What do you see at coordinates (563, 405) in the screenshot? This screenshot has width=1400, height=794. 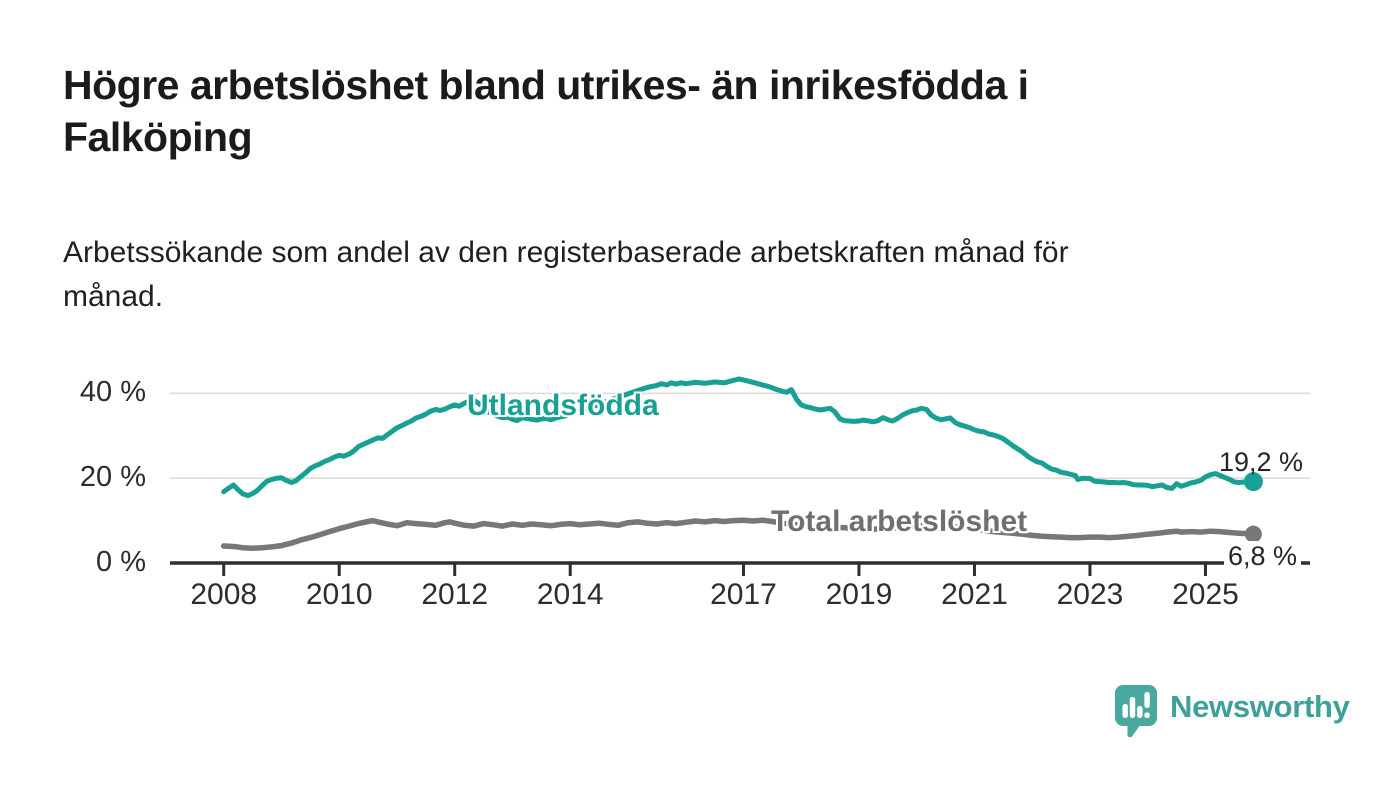 I see `series-label-utlandsfodda: Utlandsfödda` at bounding box center [563, 405].